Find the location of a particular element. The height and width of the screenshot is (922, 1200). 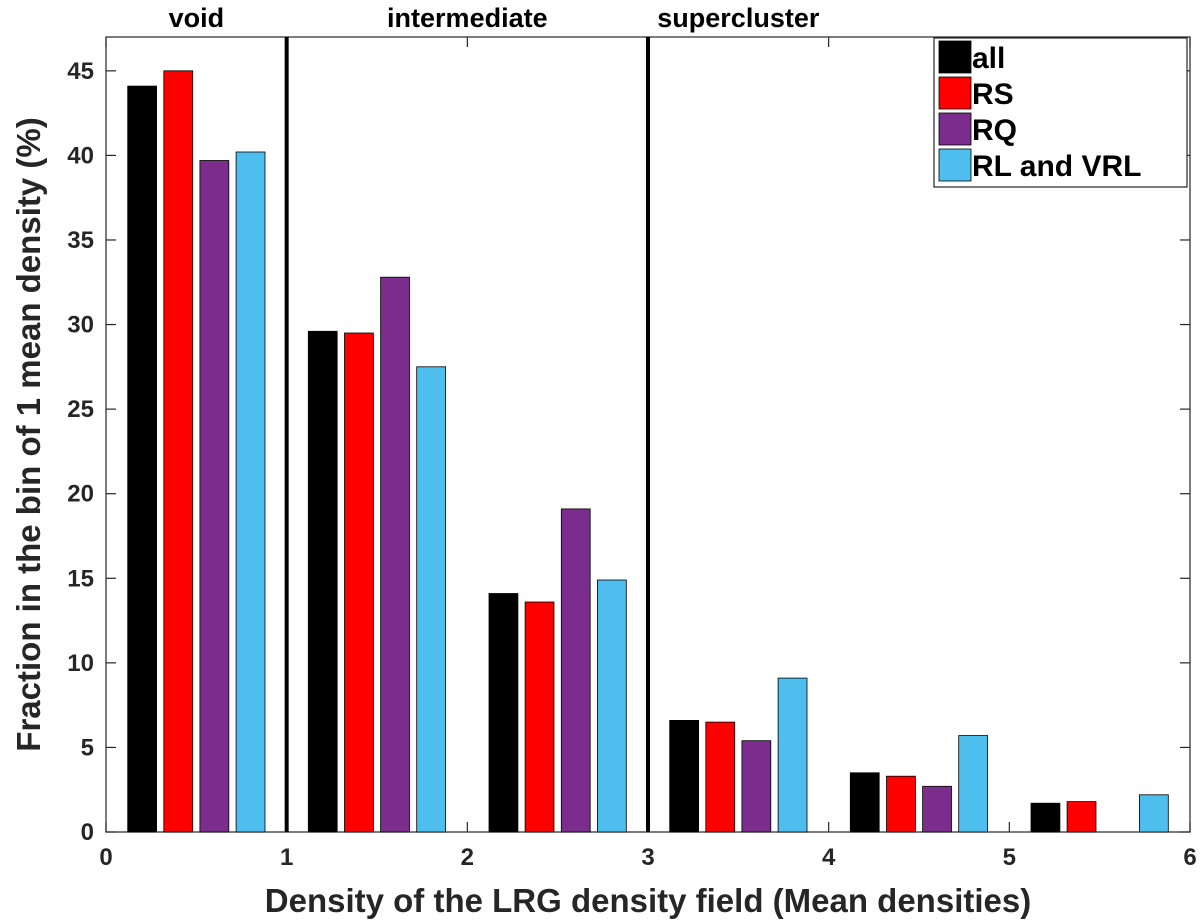

x-tick-label: 6 is located at coordinates (1189, 857).